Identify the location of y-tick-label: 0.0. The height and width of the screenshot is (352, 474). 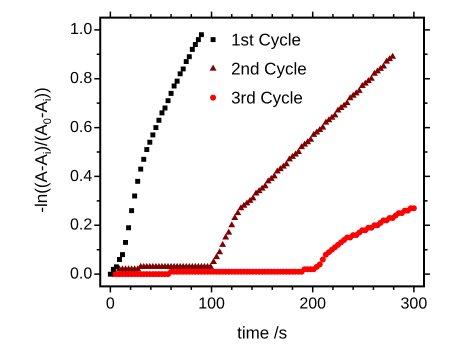
(81, 274).